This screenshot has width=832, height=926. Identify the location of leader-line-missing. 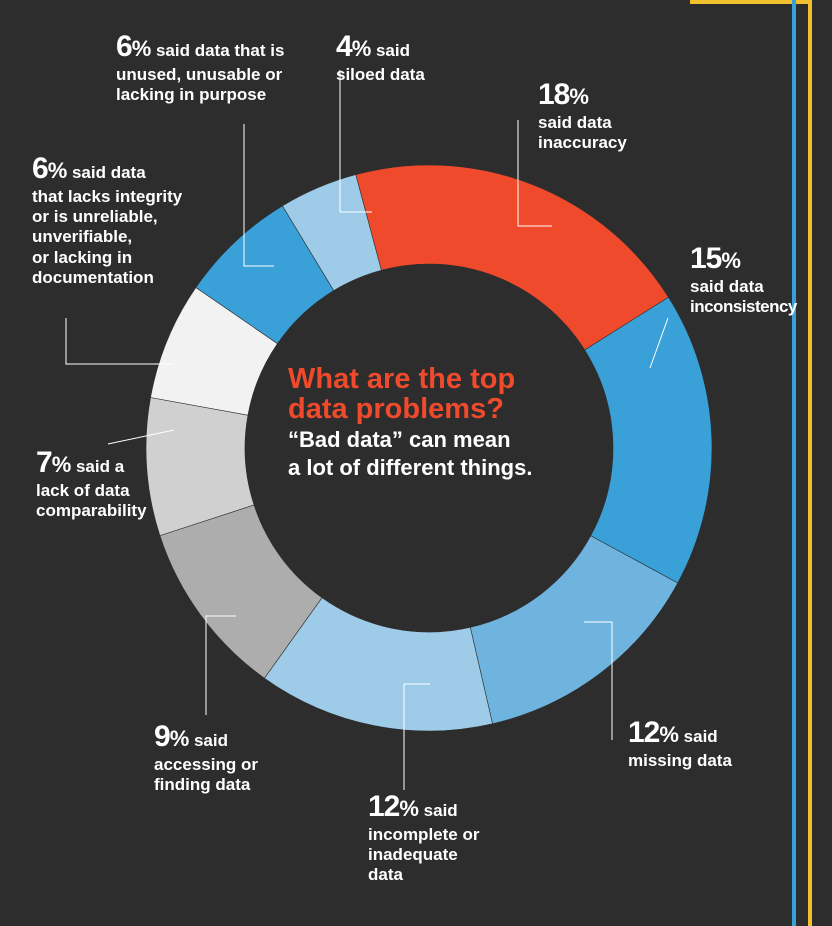
(598, 680).